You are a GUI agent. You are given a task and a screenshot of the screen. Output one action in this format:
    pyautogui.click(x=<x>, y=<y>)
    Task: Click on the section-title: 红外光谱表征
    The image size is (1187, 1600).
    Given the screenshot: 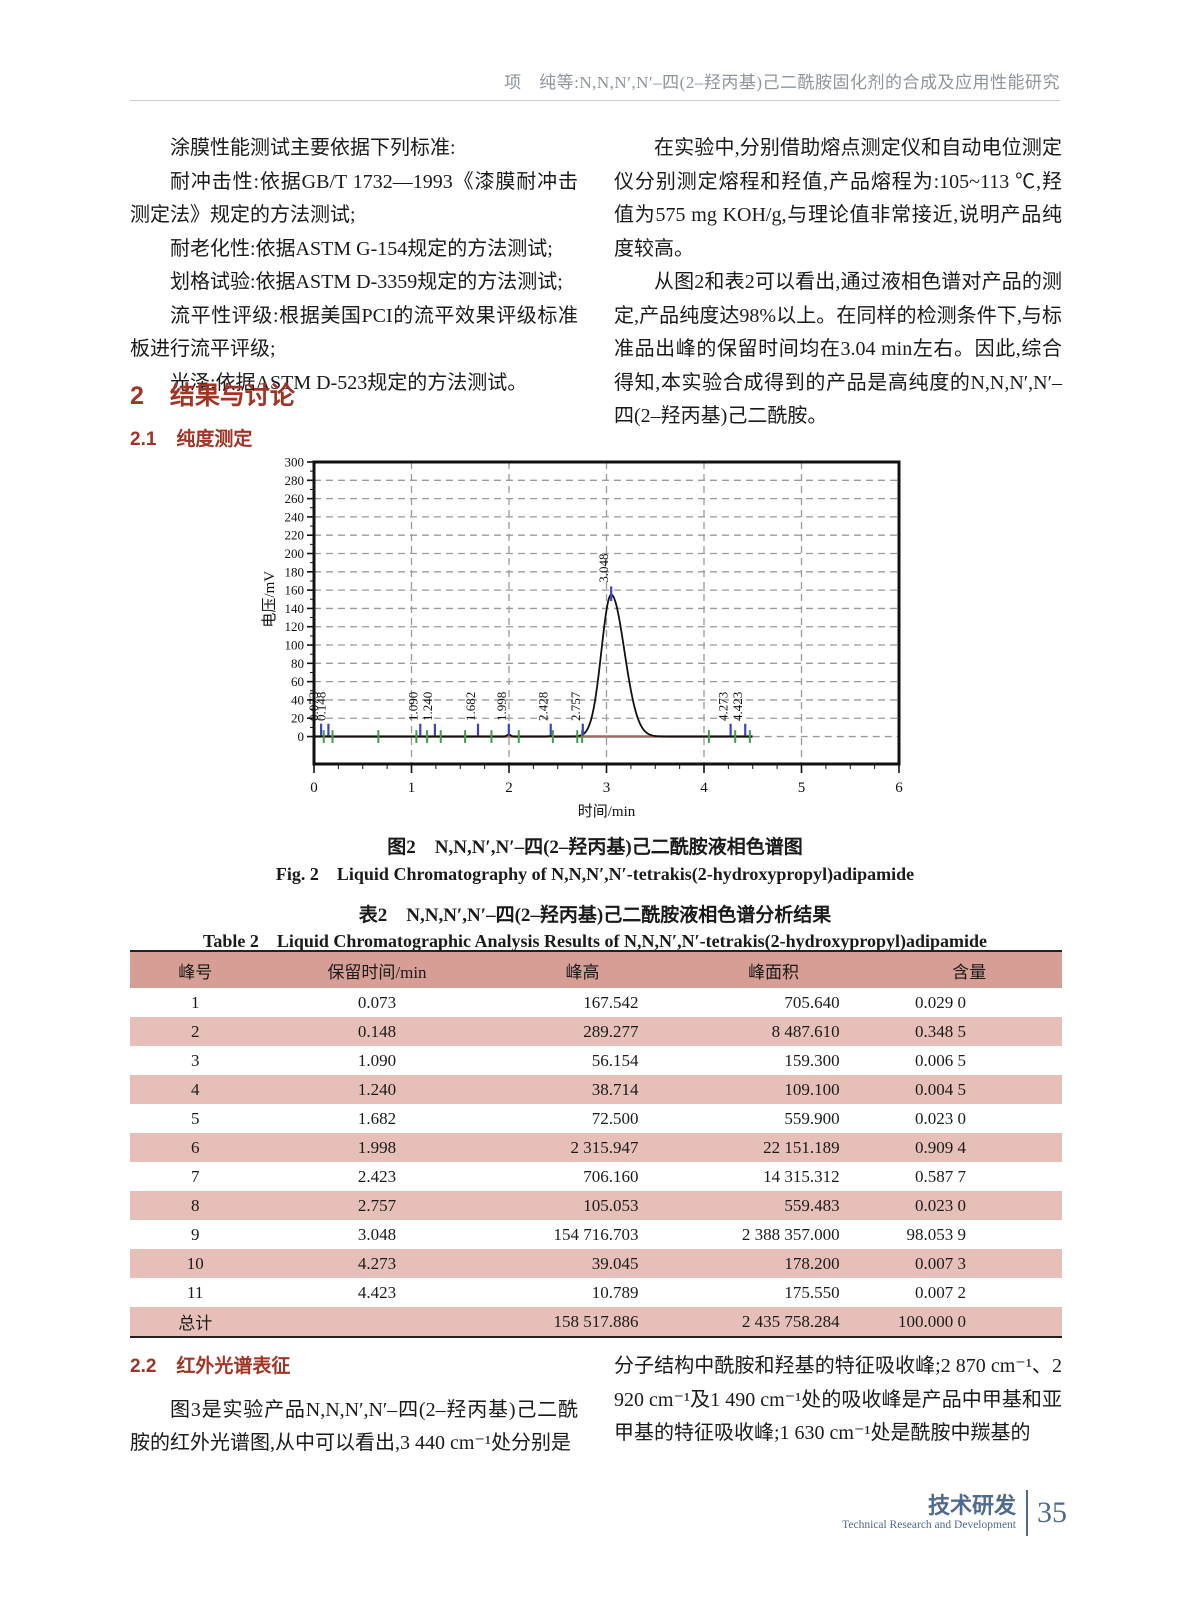 What is the action you would take?
    pyautogui.click(x=233, y=1366)
    